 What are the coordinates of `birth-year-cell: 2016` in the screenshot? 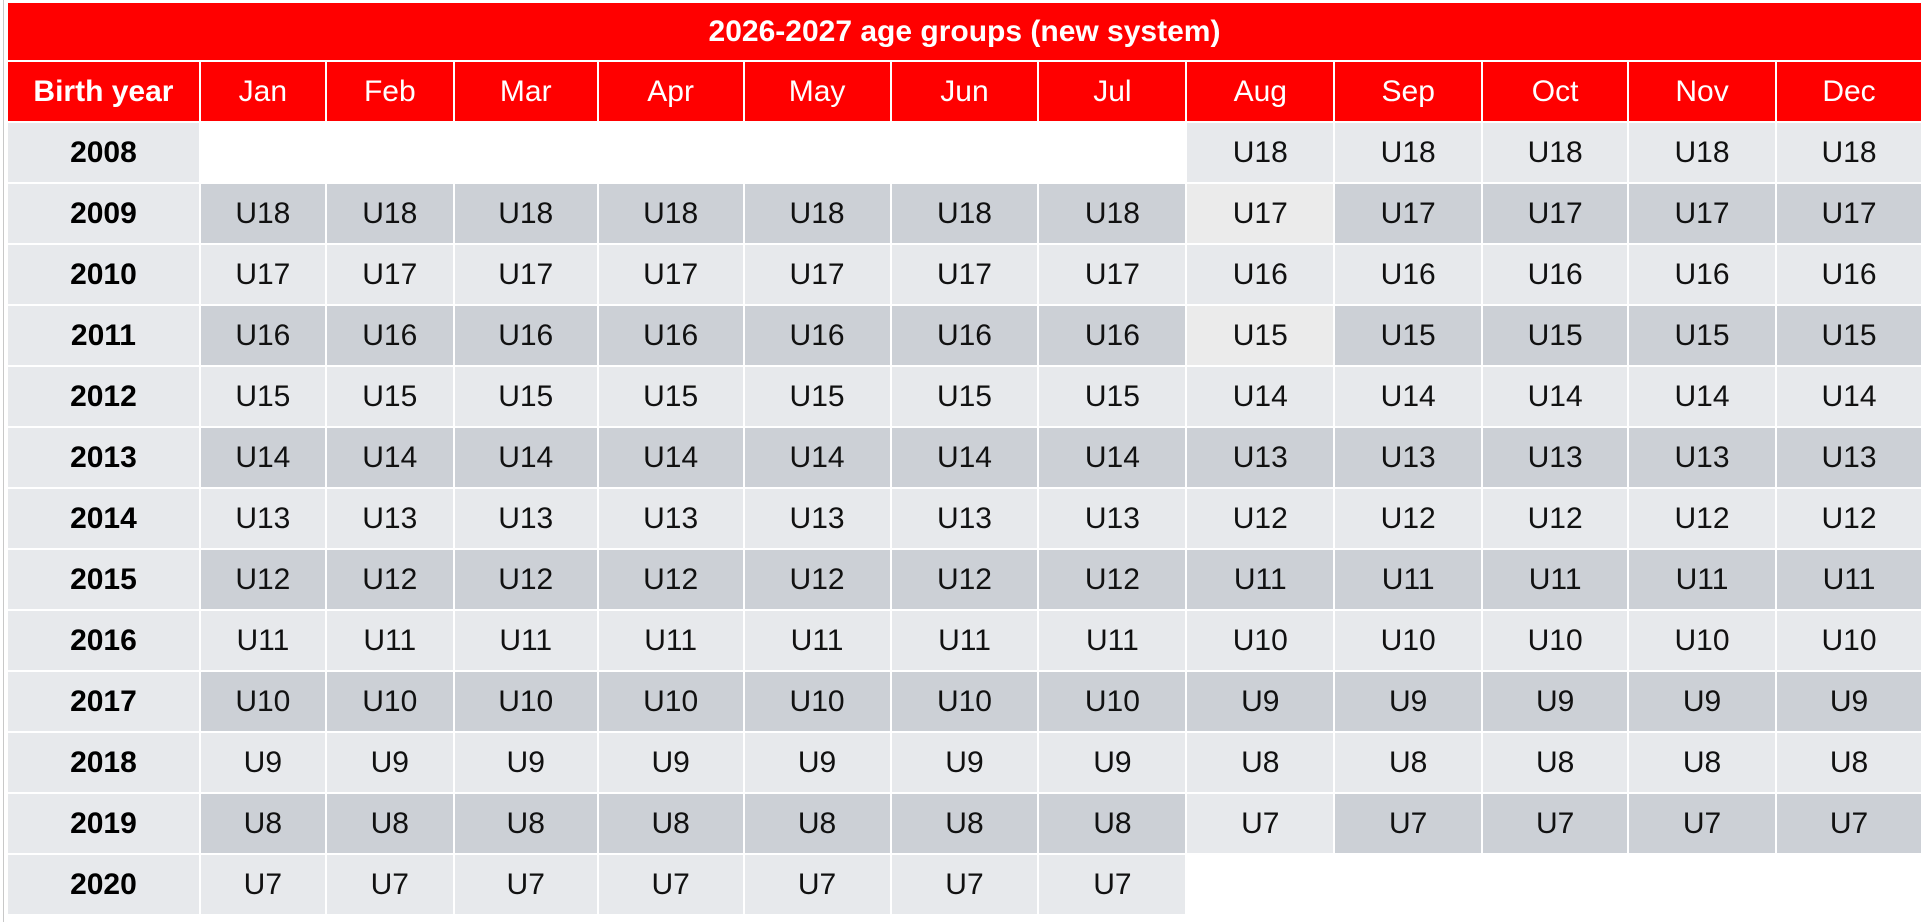 It's located at (103, 640).